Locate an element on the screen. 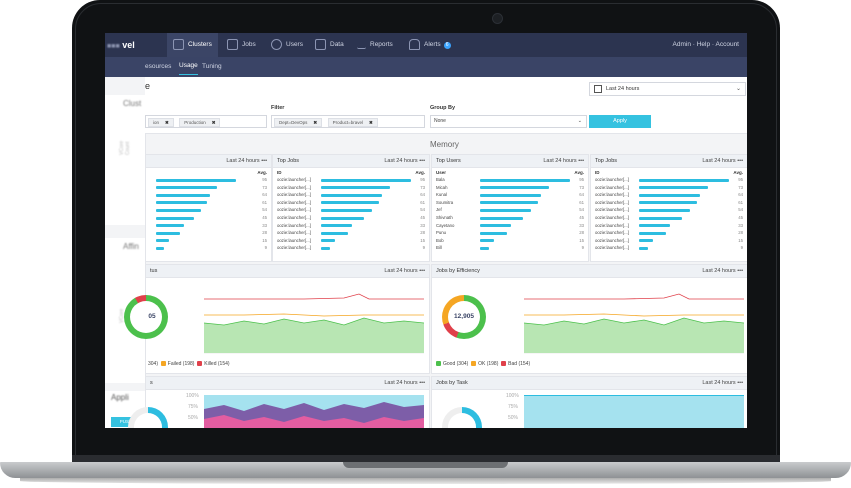 The image size is (851, 488). filter-chip: Product=bravel ✖ is located at coordinates (352, 122).